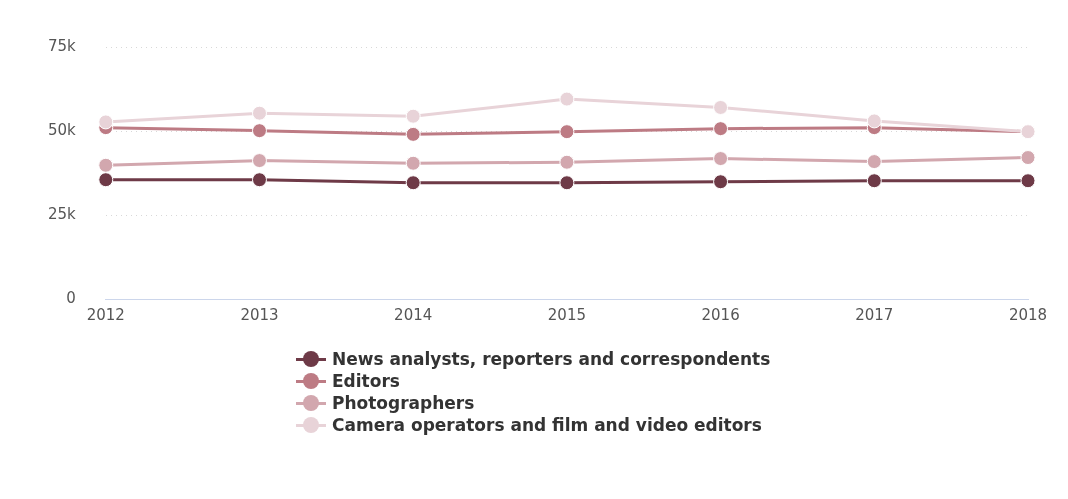  Describe the element at coordinates (62, 129) in the screenshot. I see `y-tick-label: 50k` at that location.